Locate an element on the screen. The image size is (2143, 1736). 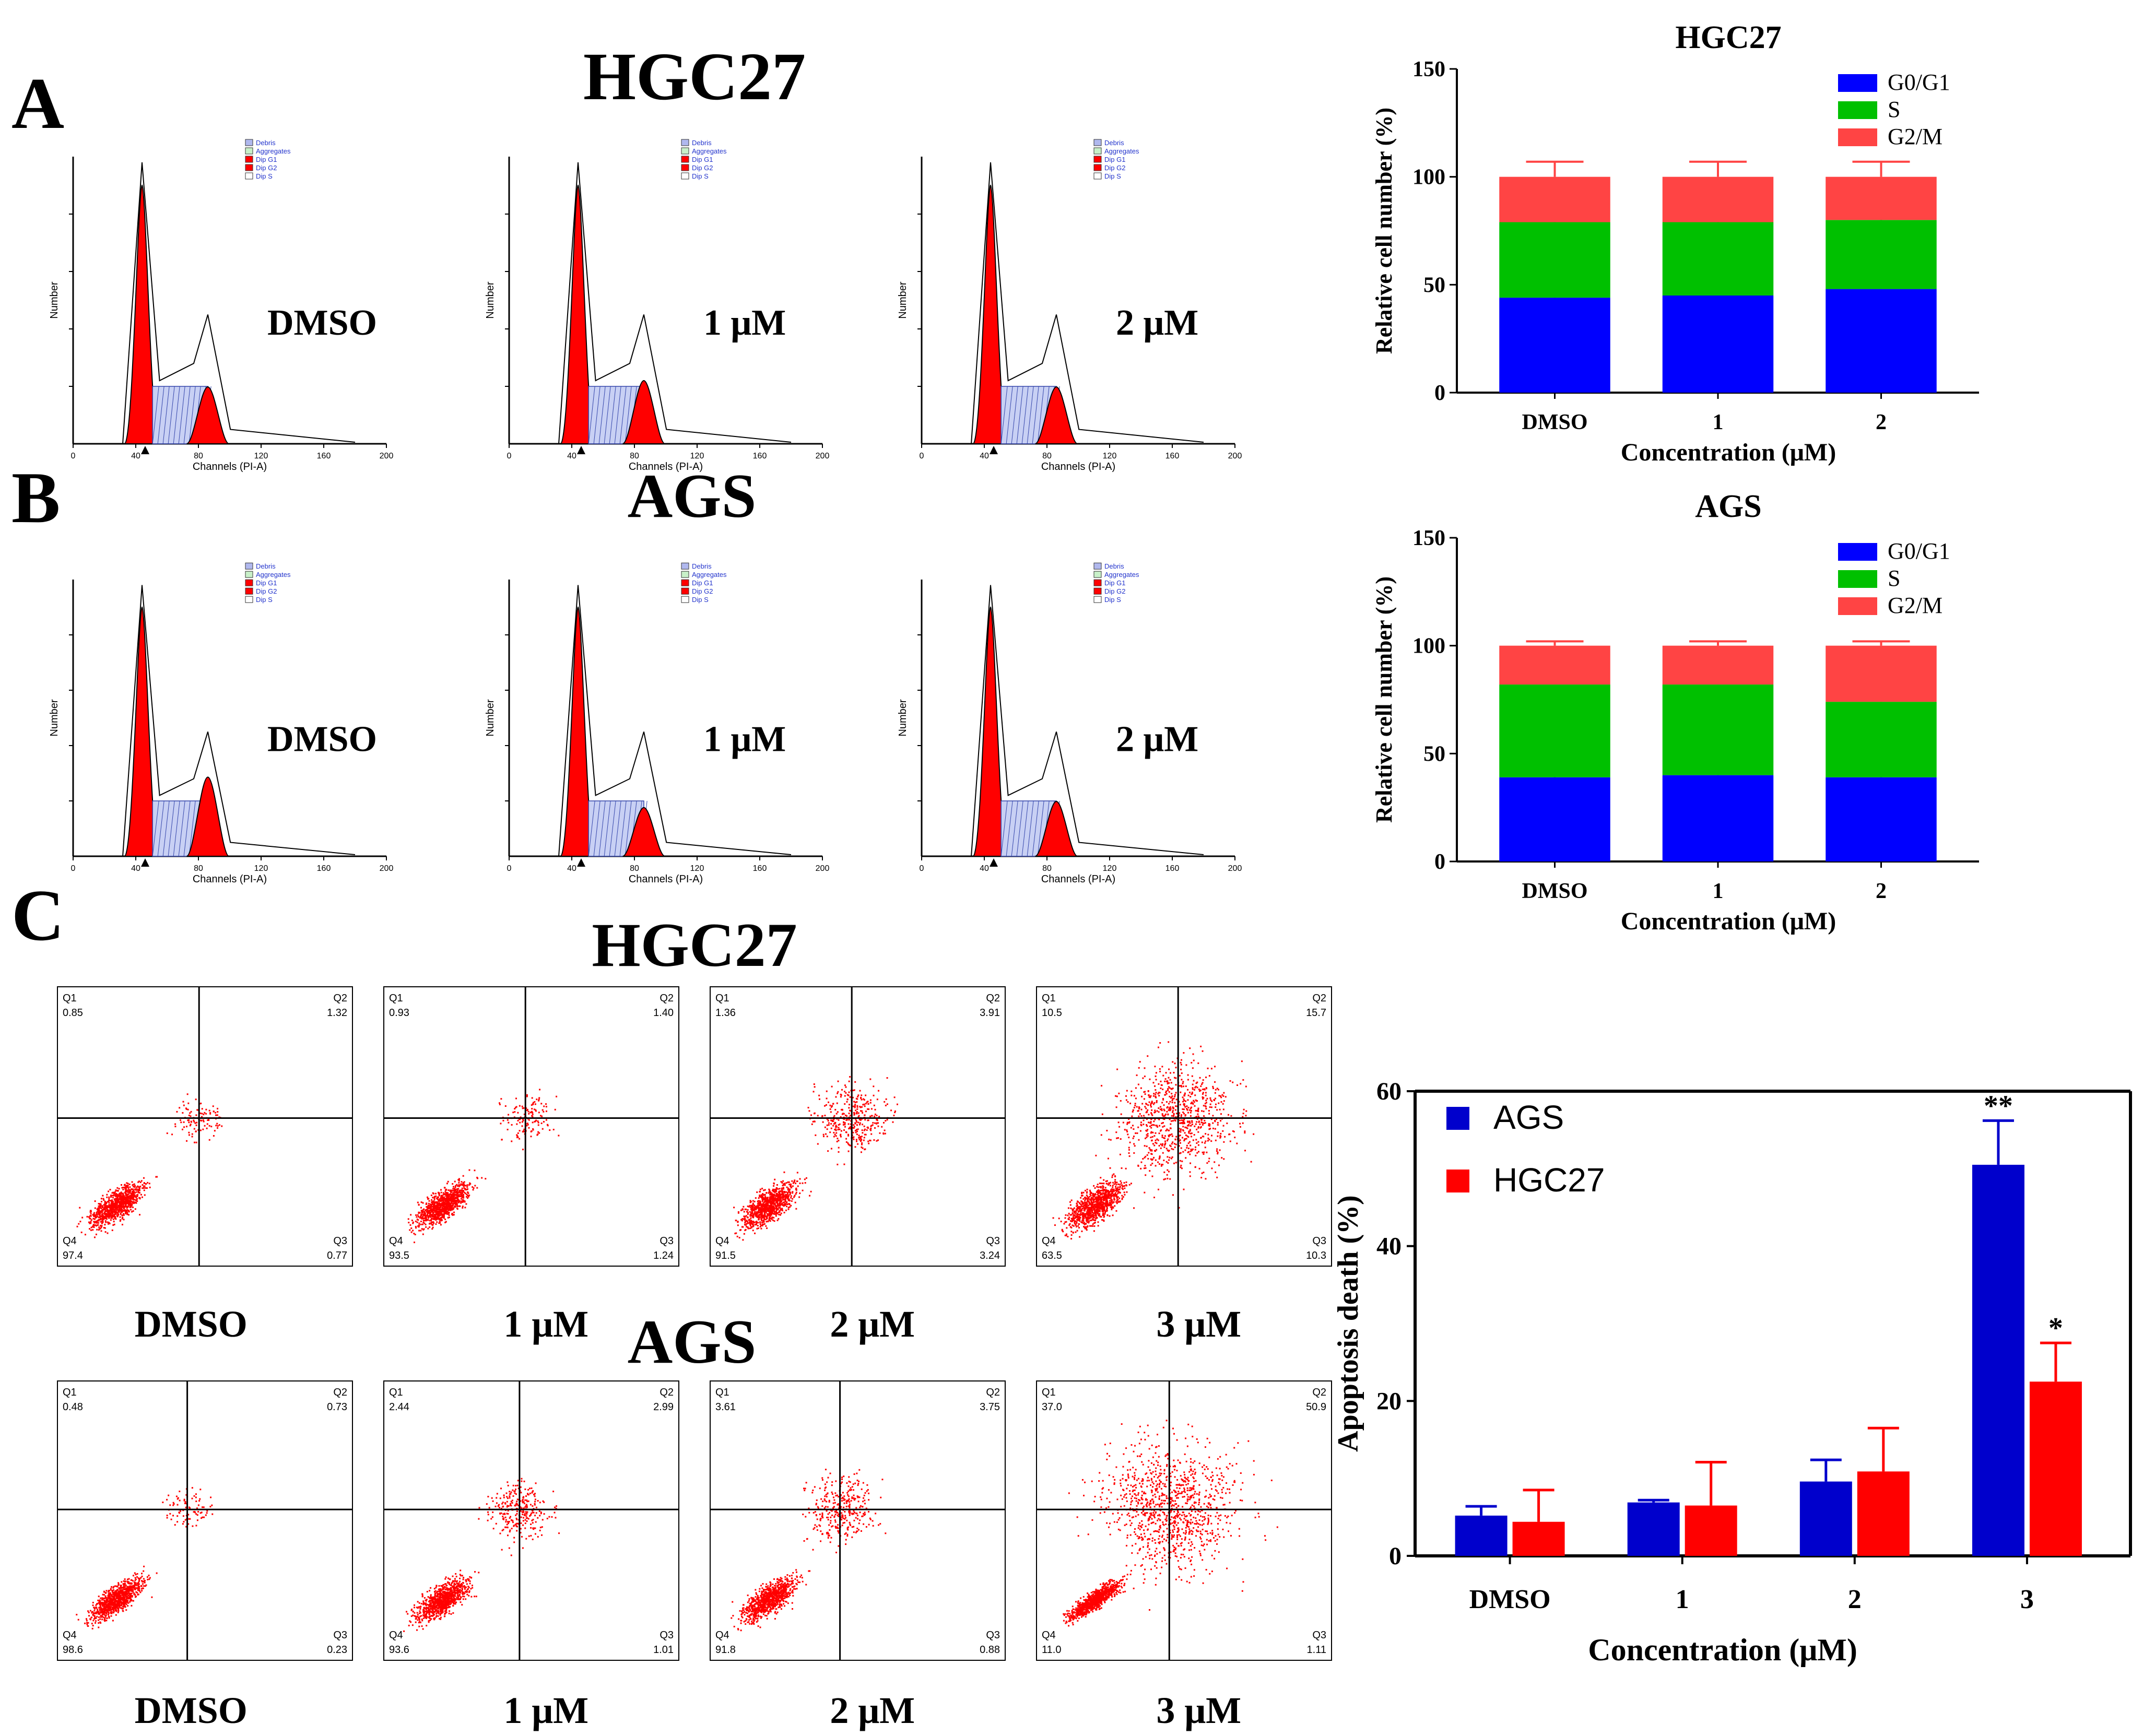
hist-legend-label: Dip S is located at coordinates (264, 600).